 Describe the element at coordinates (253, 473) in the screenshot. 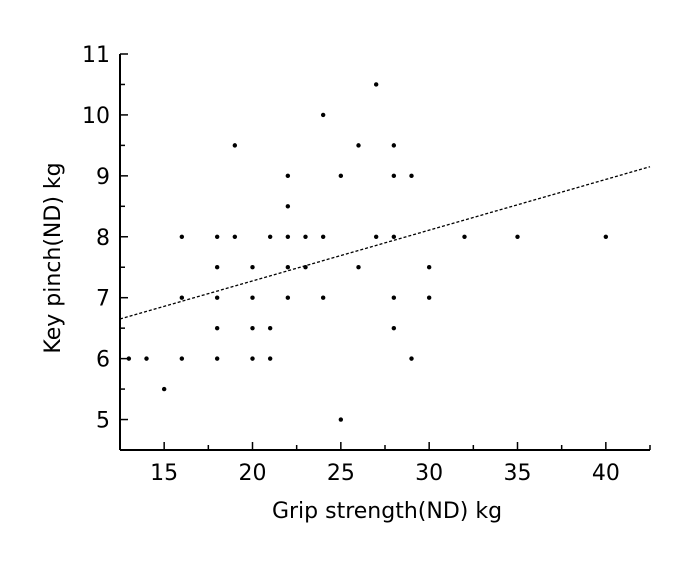

I see `x-tick-label: 20` at that location.